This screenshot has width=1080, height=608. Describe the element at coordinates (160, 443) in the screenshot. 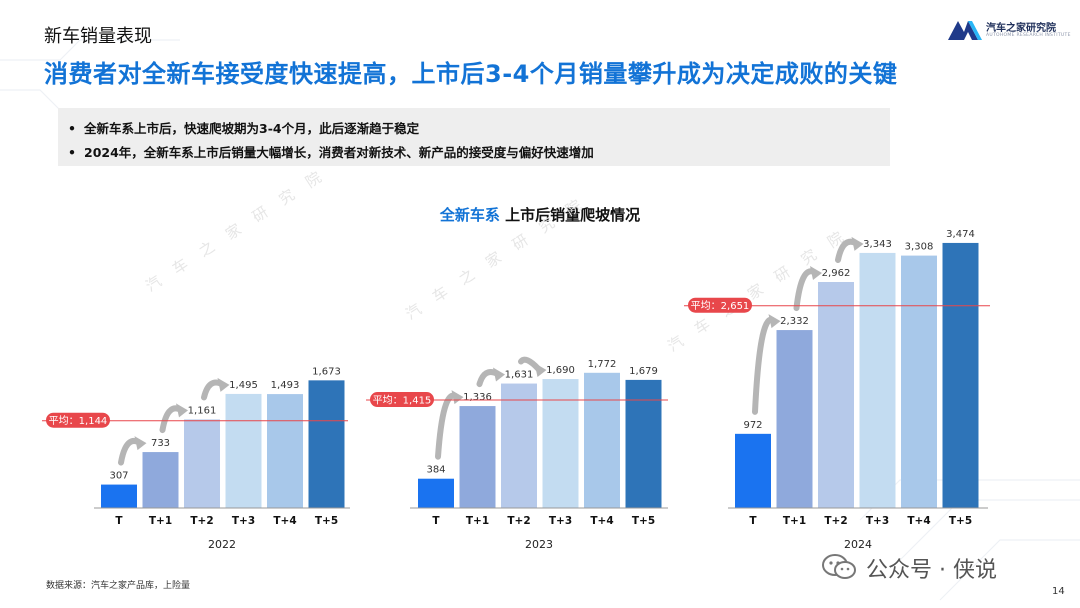

I see `bar-value-label: 733` at that location.